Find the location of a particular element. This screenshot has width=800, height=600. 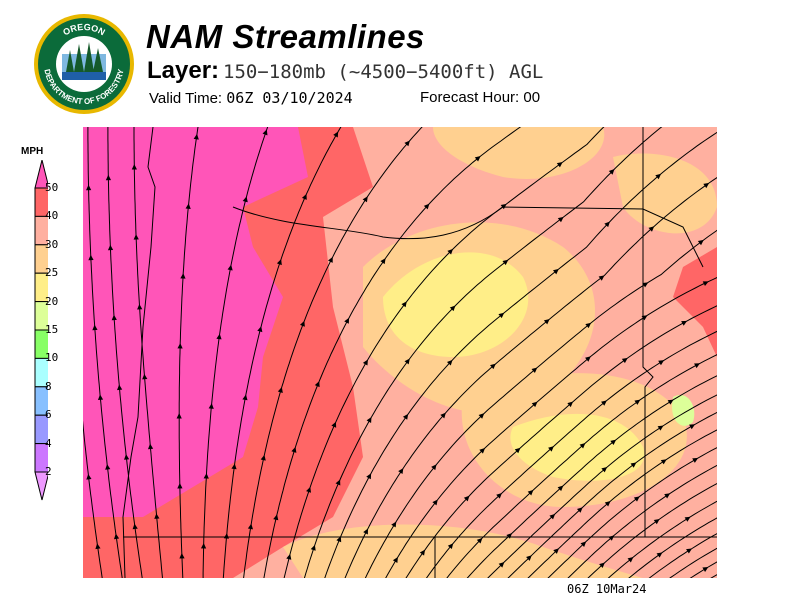

svg-text: OREGON is located at coordinates (83, 30).